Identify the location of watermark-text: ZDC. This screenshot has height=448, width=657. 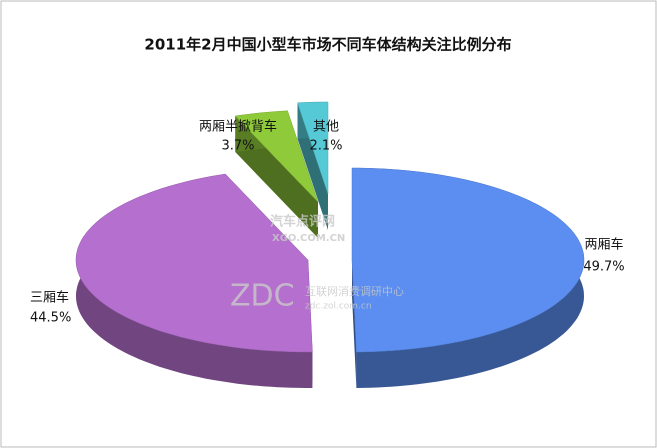
(262, 296).